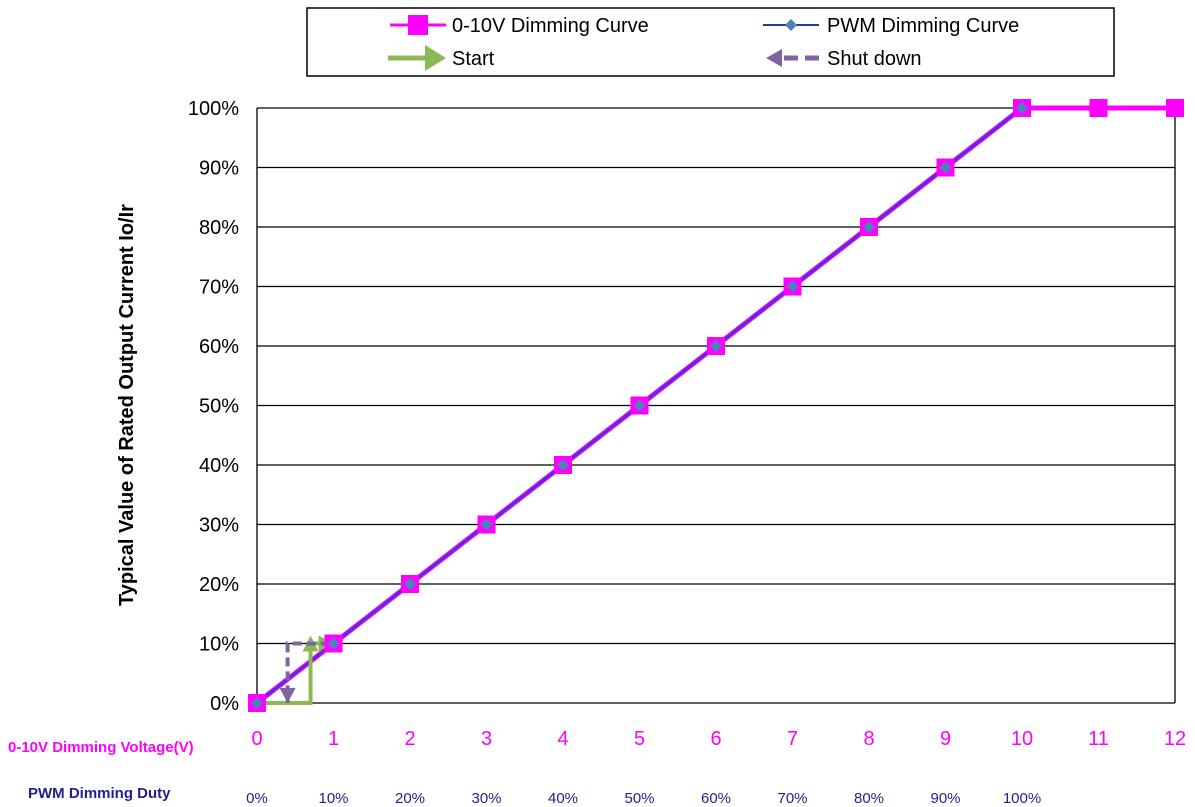 Image resolution: width=1195 pixels, height=807 pixels. I want to click on legend-box, so click(710, 42).